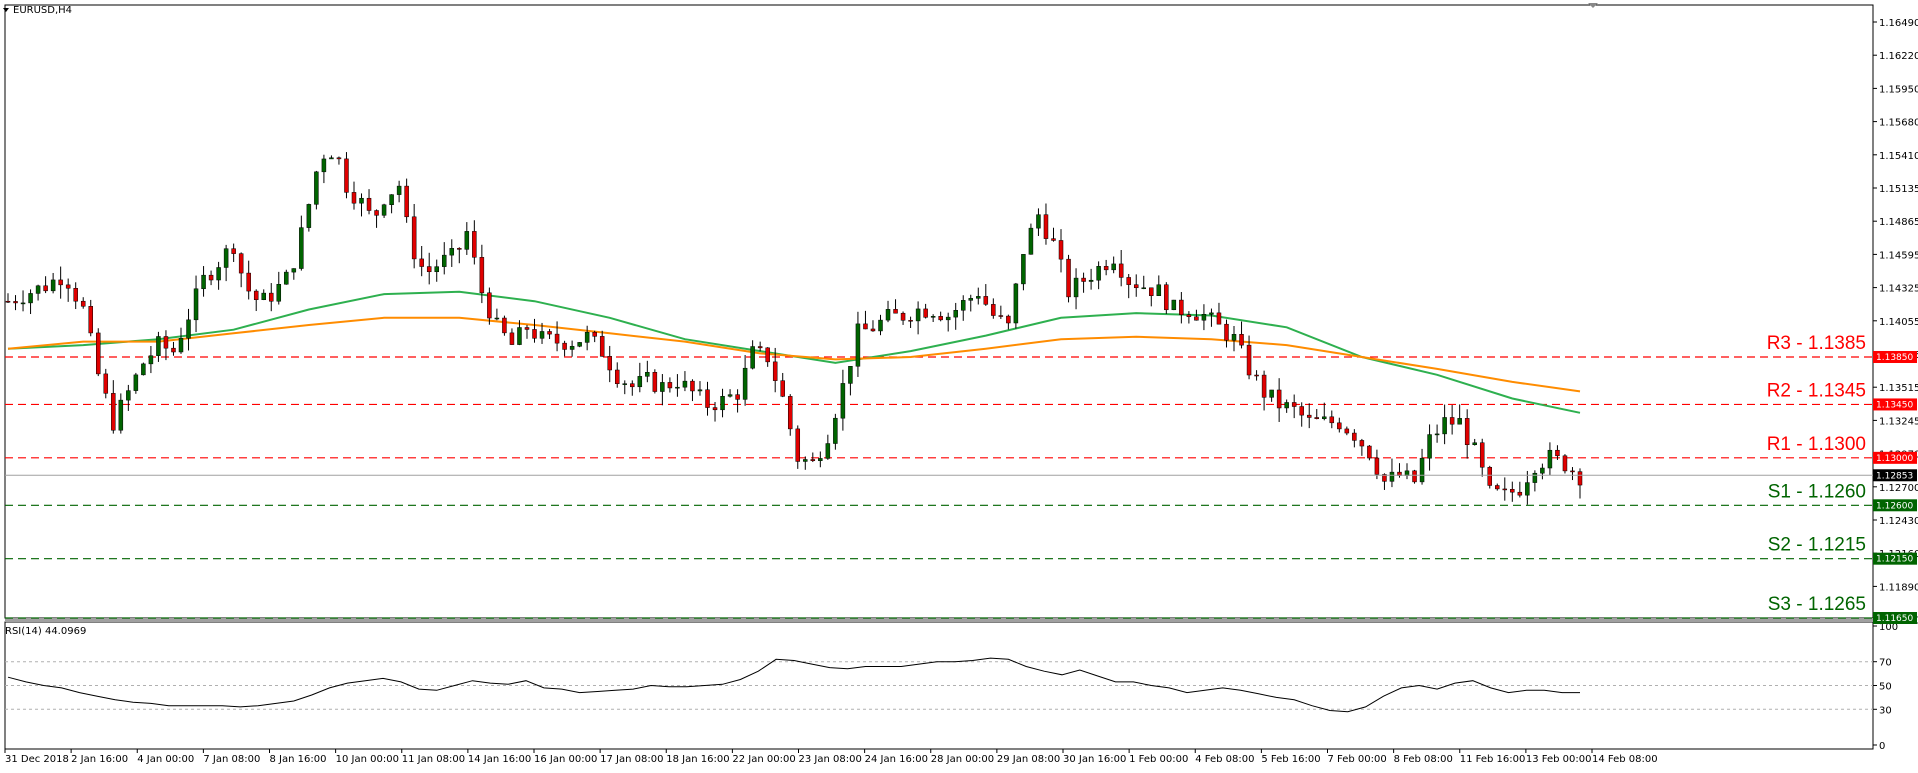  I want to click on menu-triangle-icon, so click(6, 10).